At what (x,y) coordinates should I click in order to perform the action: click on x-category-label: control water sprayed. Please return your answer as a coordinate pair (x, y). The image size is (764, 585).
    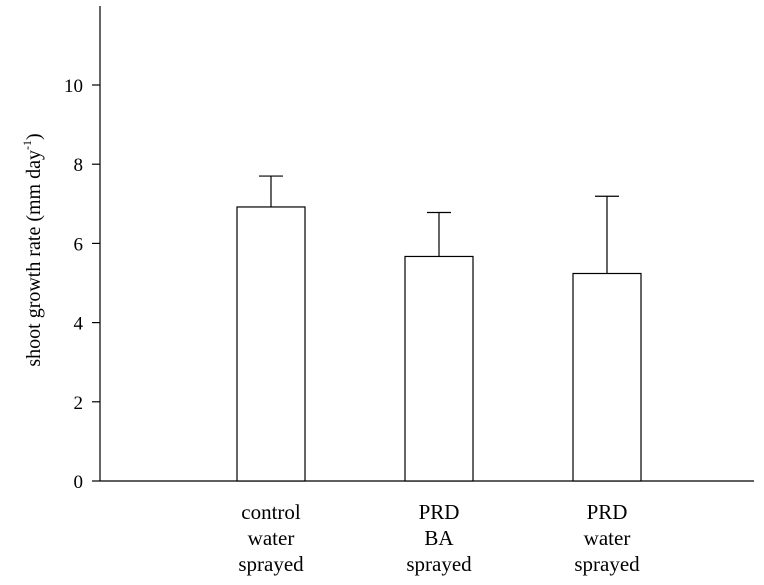
    Looking at the image, I should click on (271, 538).